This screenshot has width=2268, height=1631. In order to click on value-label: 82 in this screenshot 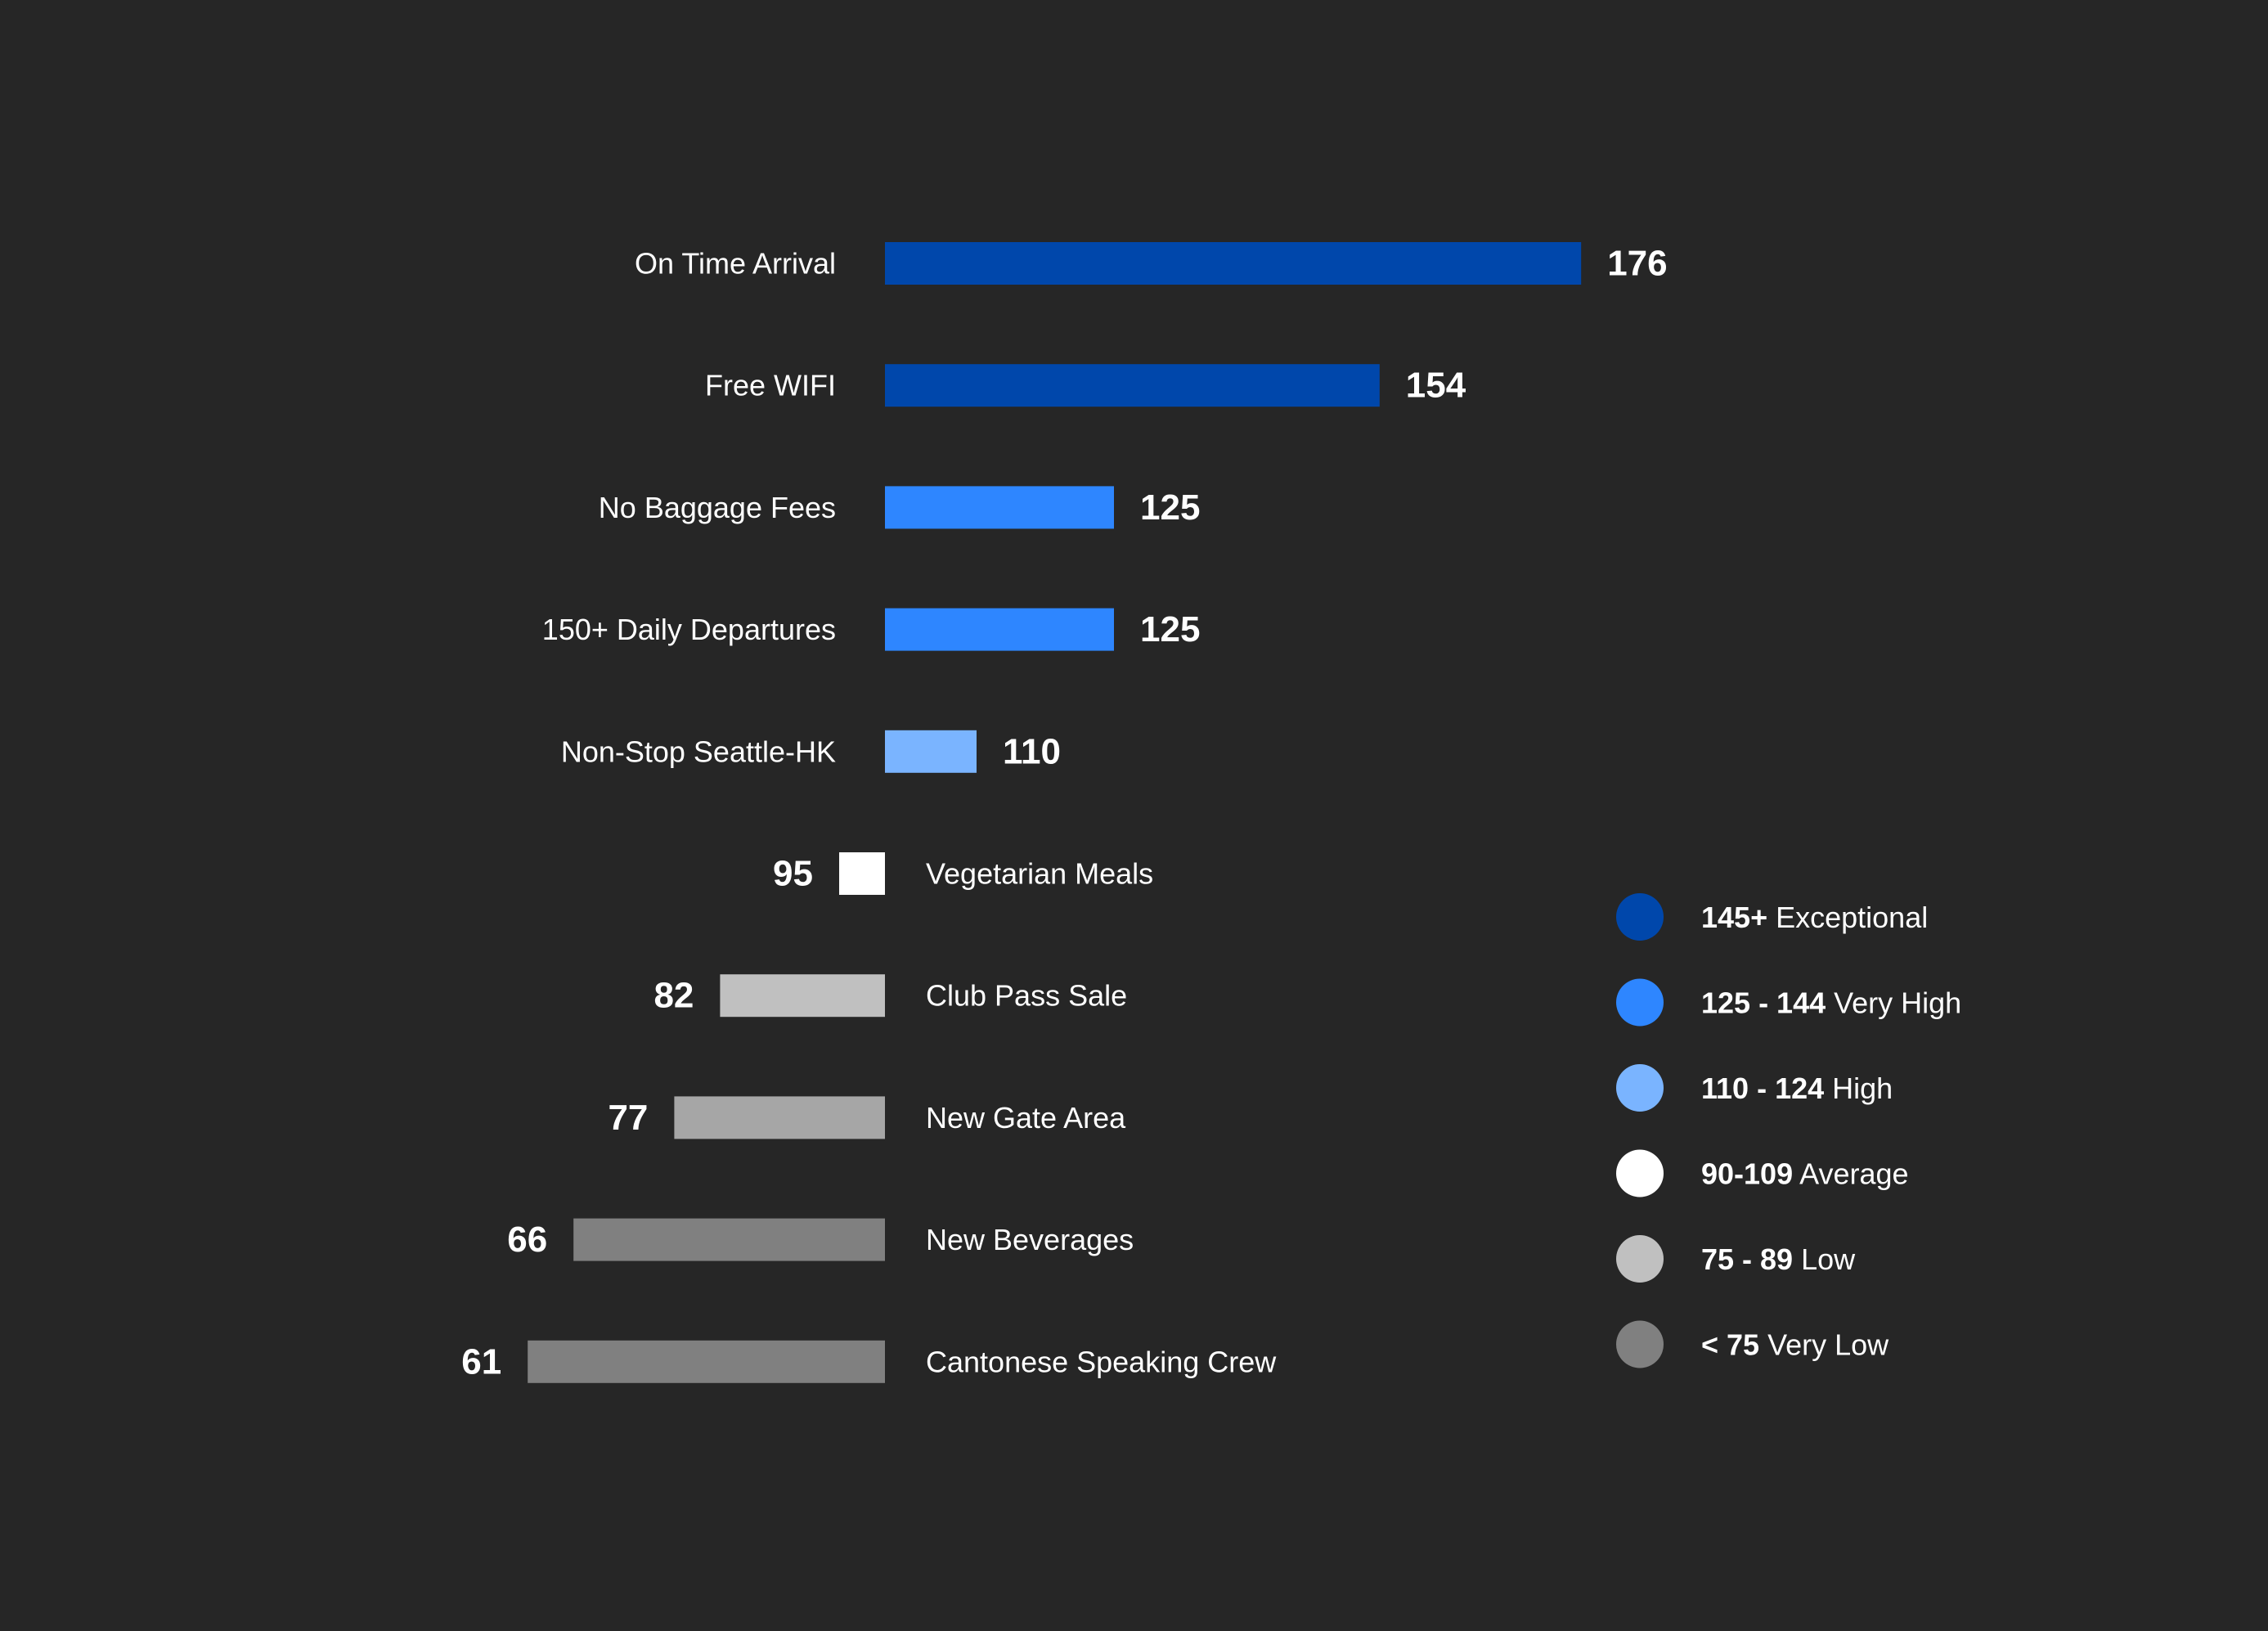, I will do `click(673, 996)`.